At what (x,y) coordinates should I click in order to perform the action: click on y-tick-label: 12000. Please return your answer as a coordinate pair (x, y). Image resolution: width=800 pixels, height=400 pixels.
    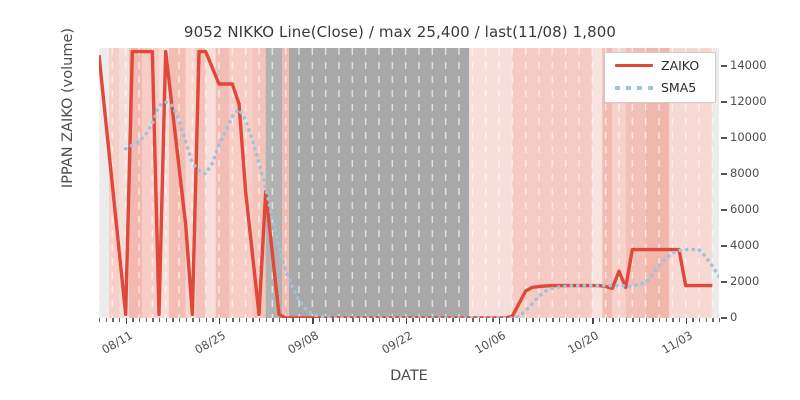
    Looking at the image, I should click on (748, 101).